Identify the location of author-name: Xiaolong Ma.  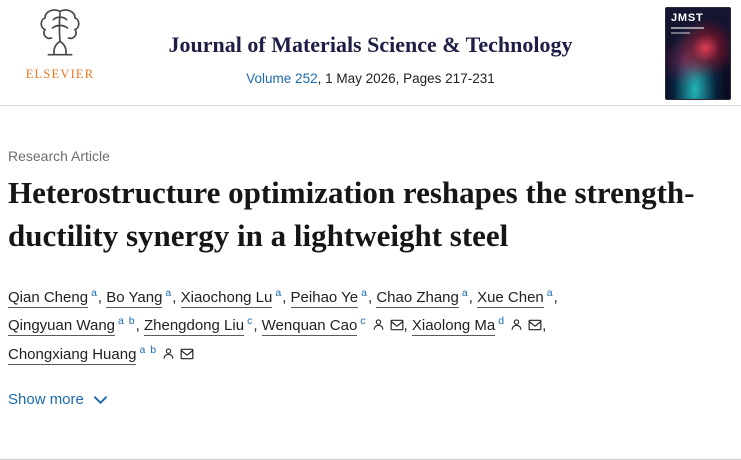
(453, 327).